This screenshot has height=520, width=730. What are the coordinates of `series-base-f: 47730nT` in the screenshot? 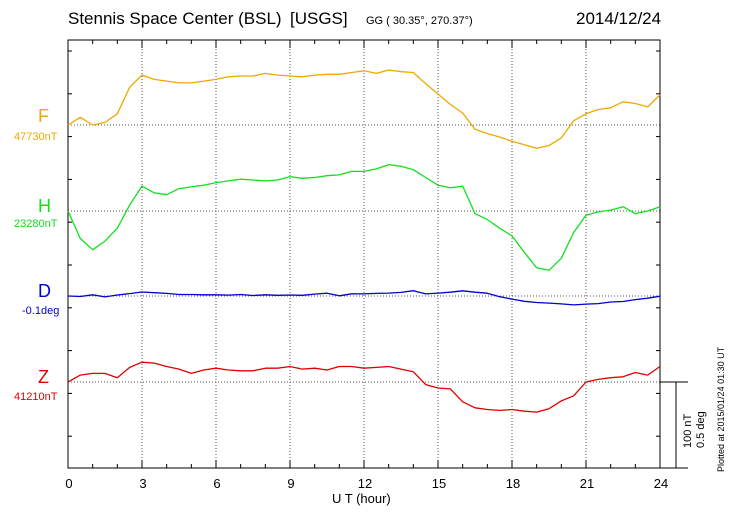 It's located at (36, 137).